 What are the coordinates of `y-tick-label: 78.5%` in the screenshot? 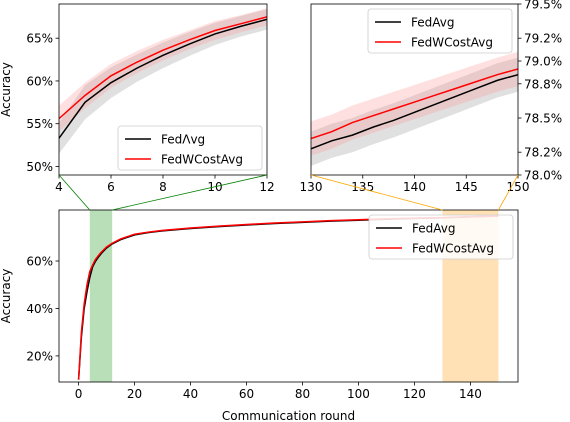 It's located at (543, 119).